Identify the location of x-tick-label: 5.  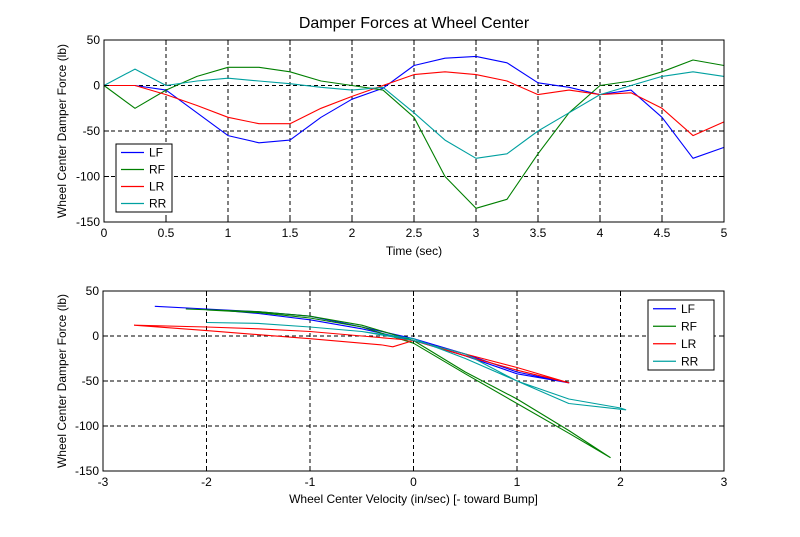
(724, 233).